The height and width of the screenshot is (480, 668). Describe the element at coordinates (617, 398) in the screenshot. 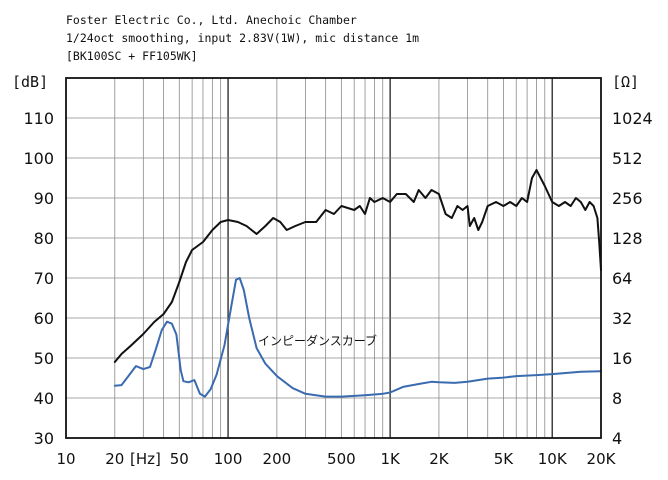

I see `y2-tick-label: 8` at that location.